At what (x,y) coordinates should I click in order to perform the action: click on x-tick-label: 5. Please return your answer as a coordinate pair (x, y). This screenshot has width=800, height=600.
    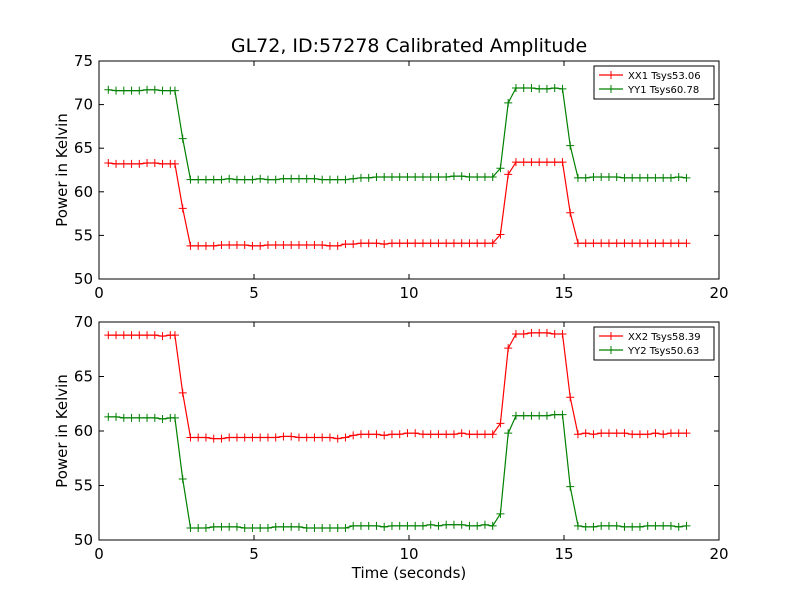
    Looking at the image, I should click on (254, 554).